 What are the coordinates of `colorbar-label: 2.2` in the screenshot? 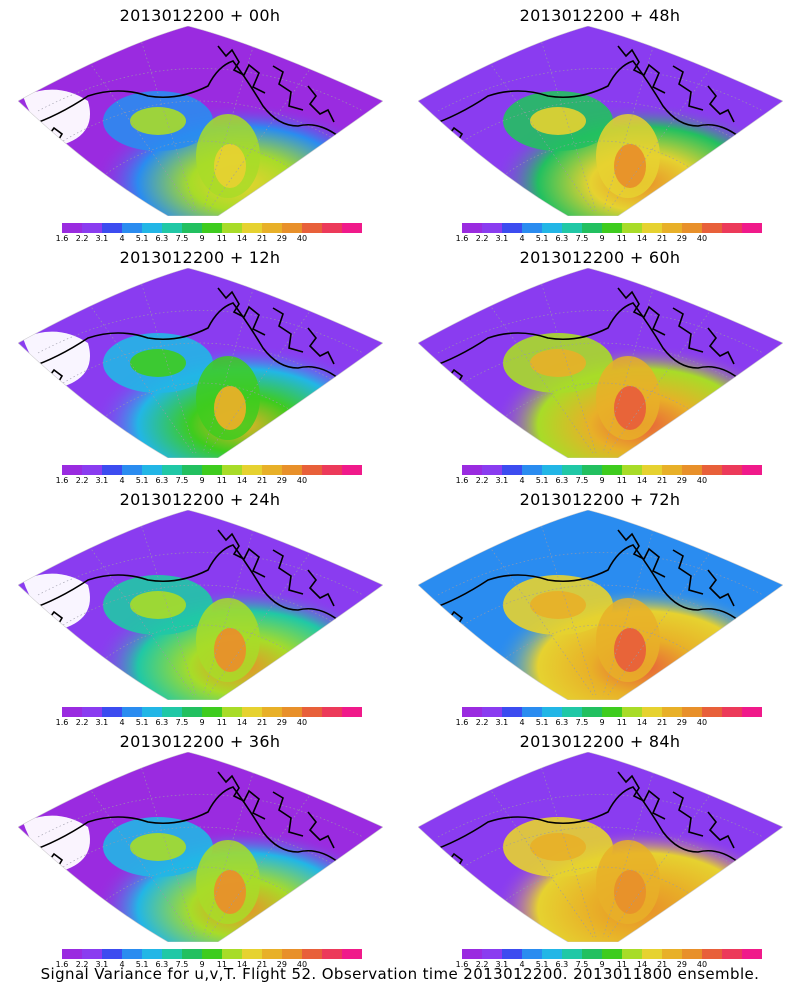 It's located at (82, 480).